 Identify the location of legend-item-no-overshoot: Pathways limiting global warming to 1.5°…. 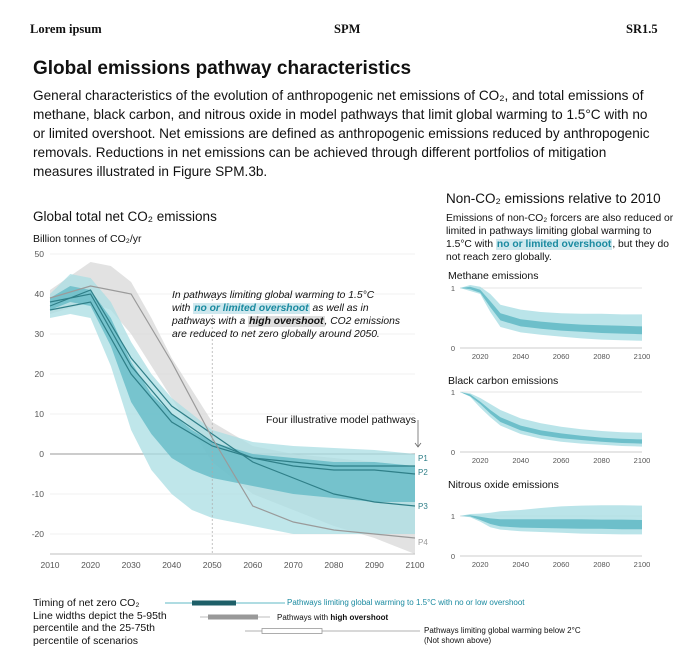
(406, 602).